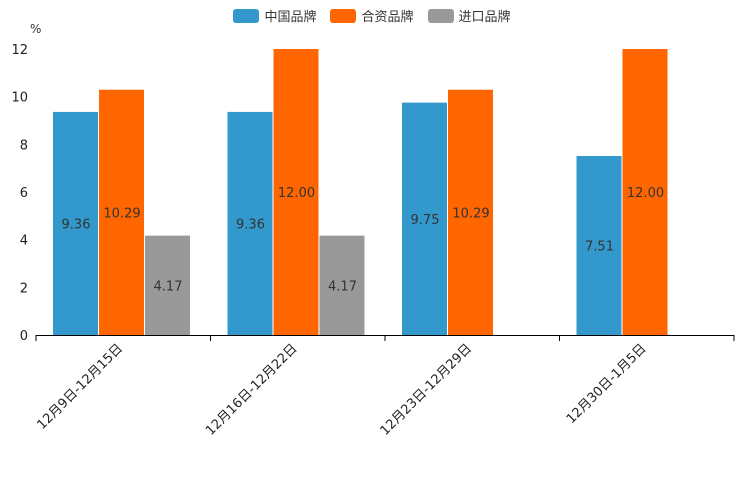  I want to click on bar-s0-c3, so click(599, 245).